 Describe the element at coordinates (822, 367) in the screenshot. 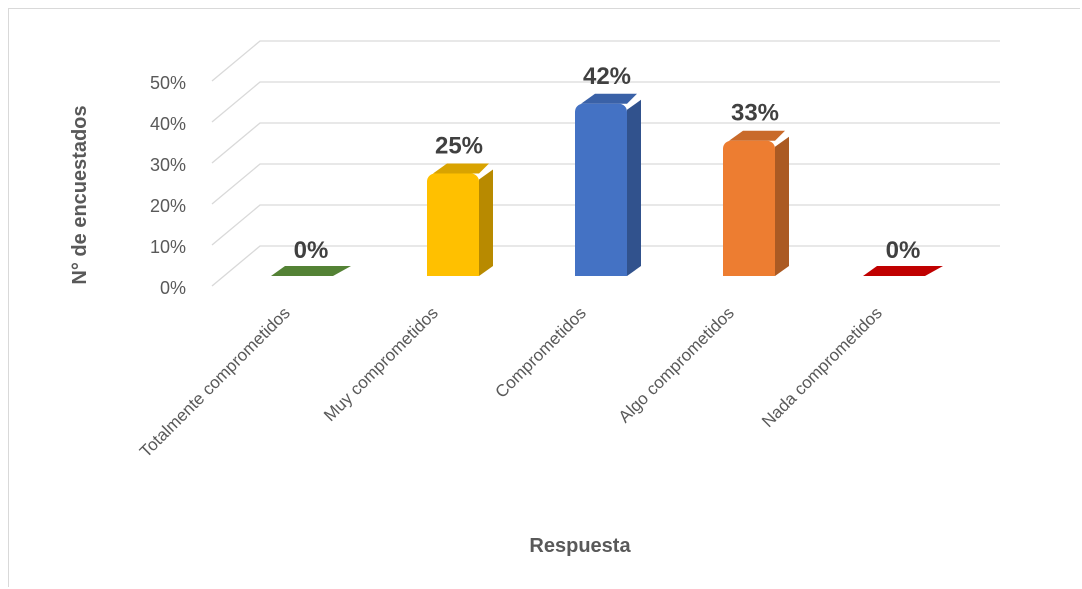

I see `x-category-label: Nada comprometidos` at that location.